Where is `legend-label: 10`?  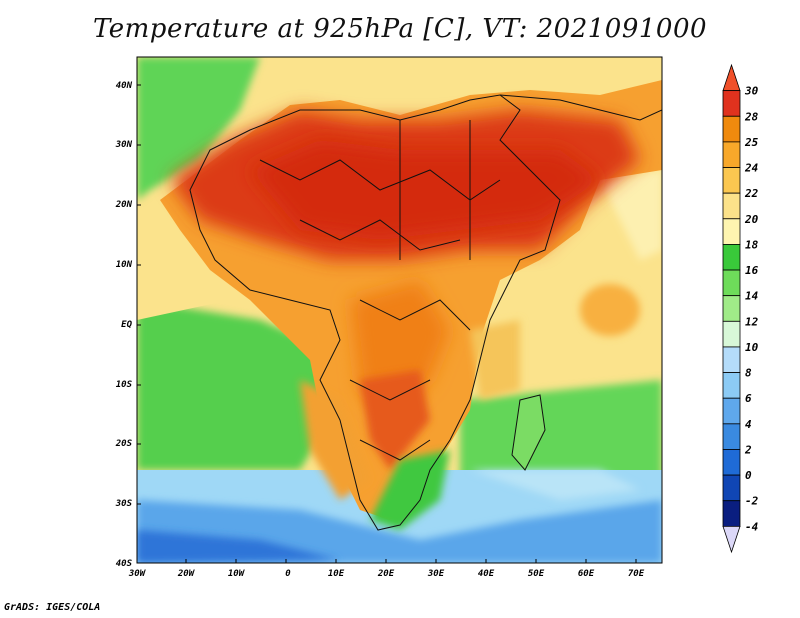
legend-label: 10 is located at coordinates (752, 347).